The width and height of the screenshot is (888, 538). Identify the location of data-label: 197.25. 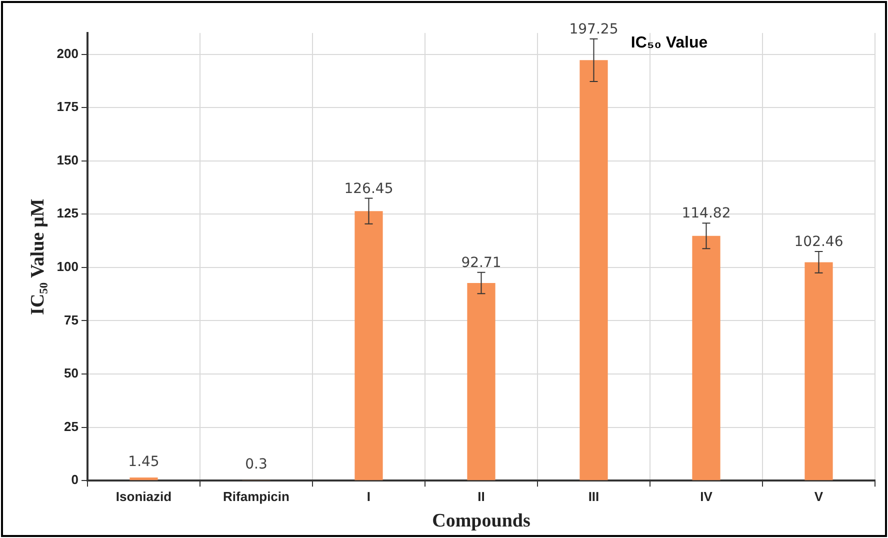
(593, 30).